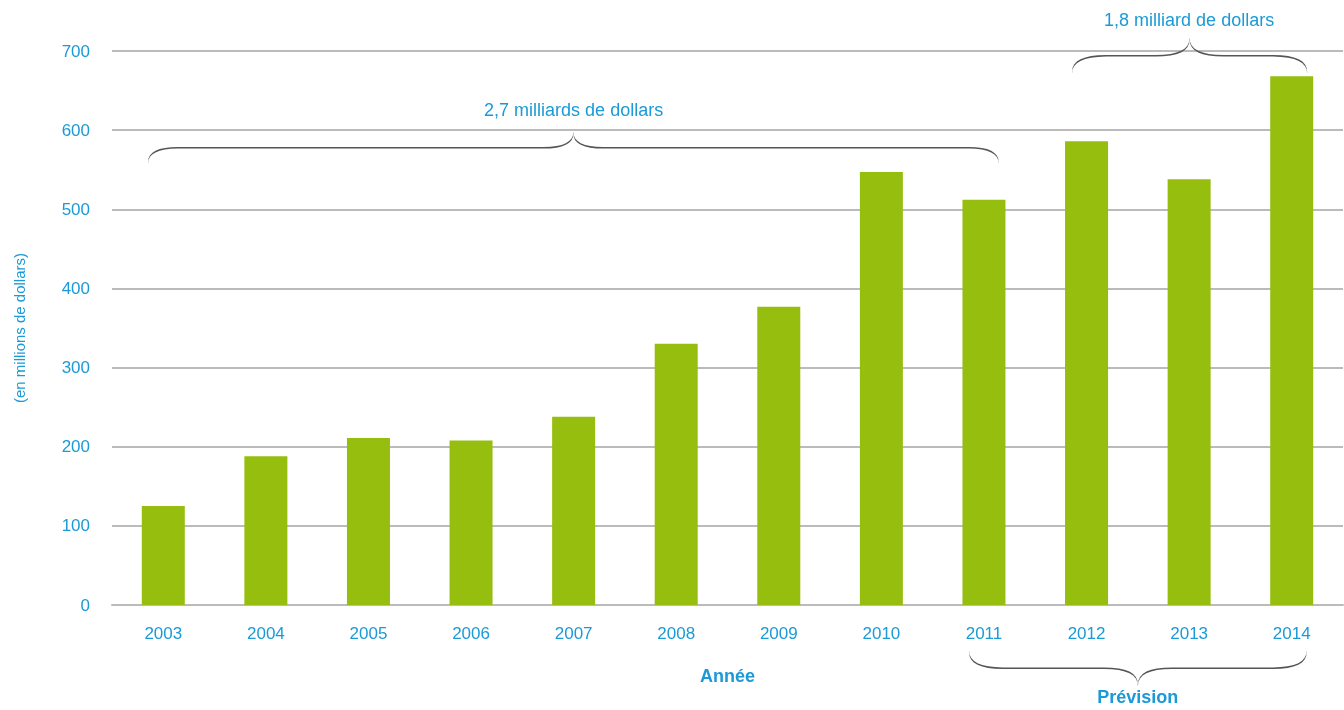 The width and height of the screenshot is (1344, 710). What do you see at coordinates (265, 633) in the screenshot?
I see `x-tick-label: 2004` at bounding box center [265, 633].